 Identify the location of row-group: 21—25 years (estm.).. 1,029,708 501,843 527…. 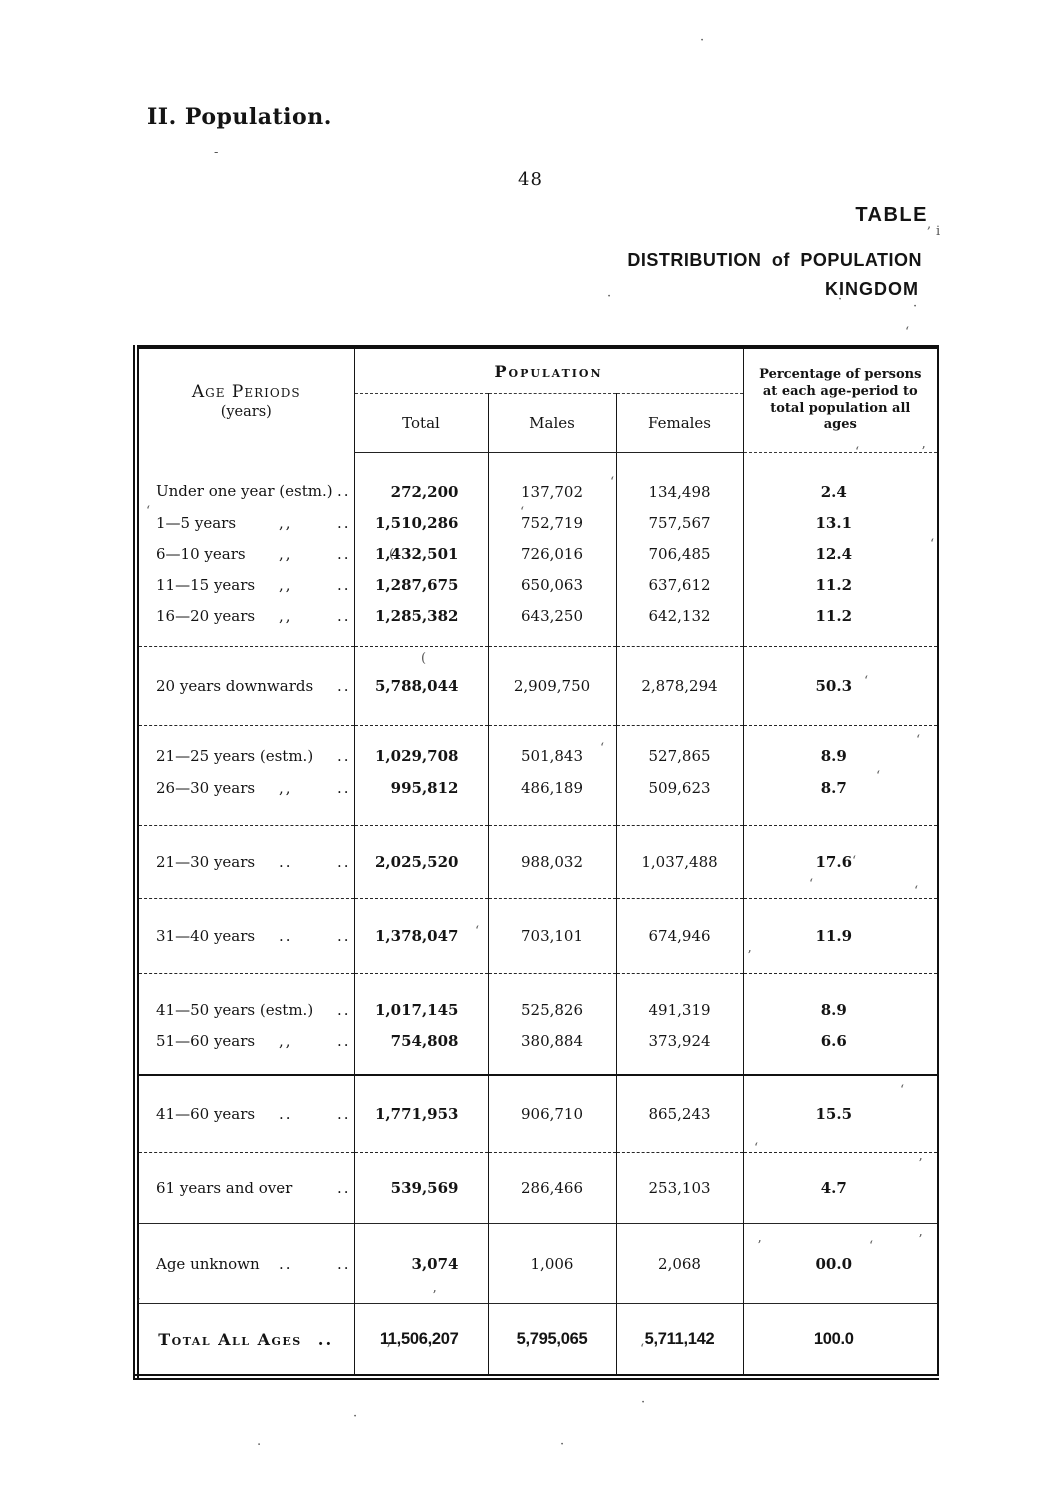
(537, 775).